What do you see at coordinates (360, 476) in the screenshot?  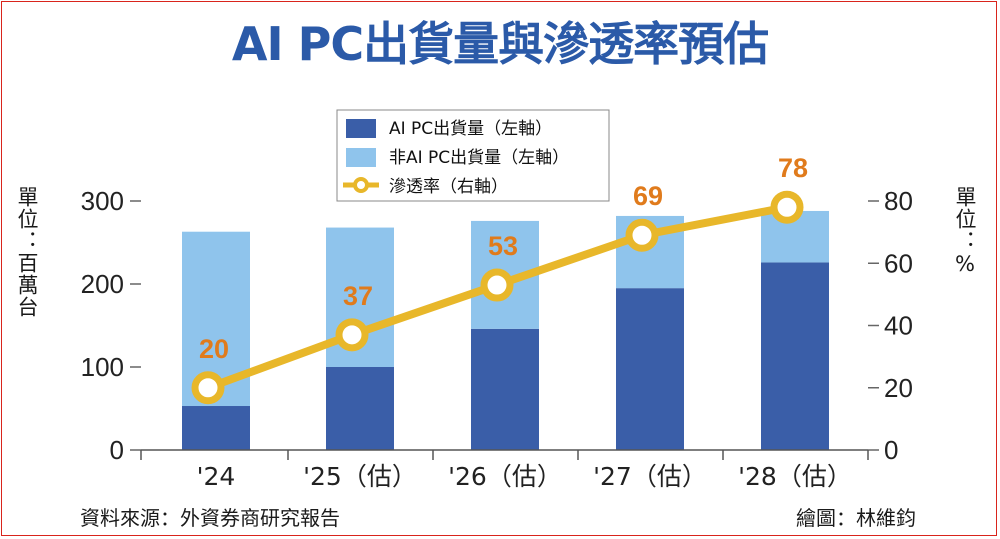 I see `x-category-label: '25（估）` at bounding box center [360, 476].